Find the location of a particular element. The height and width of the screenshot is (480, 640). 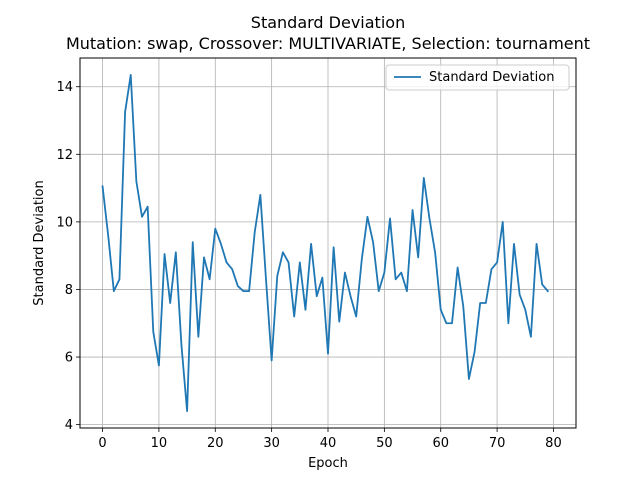

x-tick-label: 60 is located at coordinates (440, 443).